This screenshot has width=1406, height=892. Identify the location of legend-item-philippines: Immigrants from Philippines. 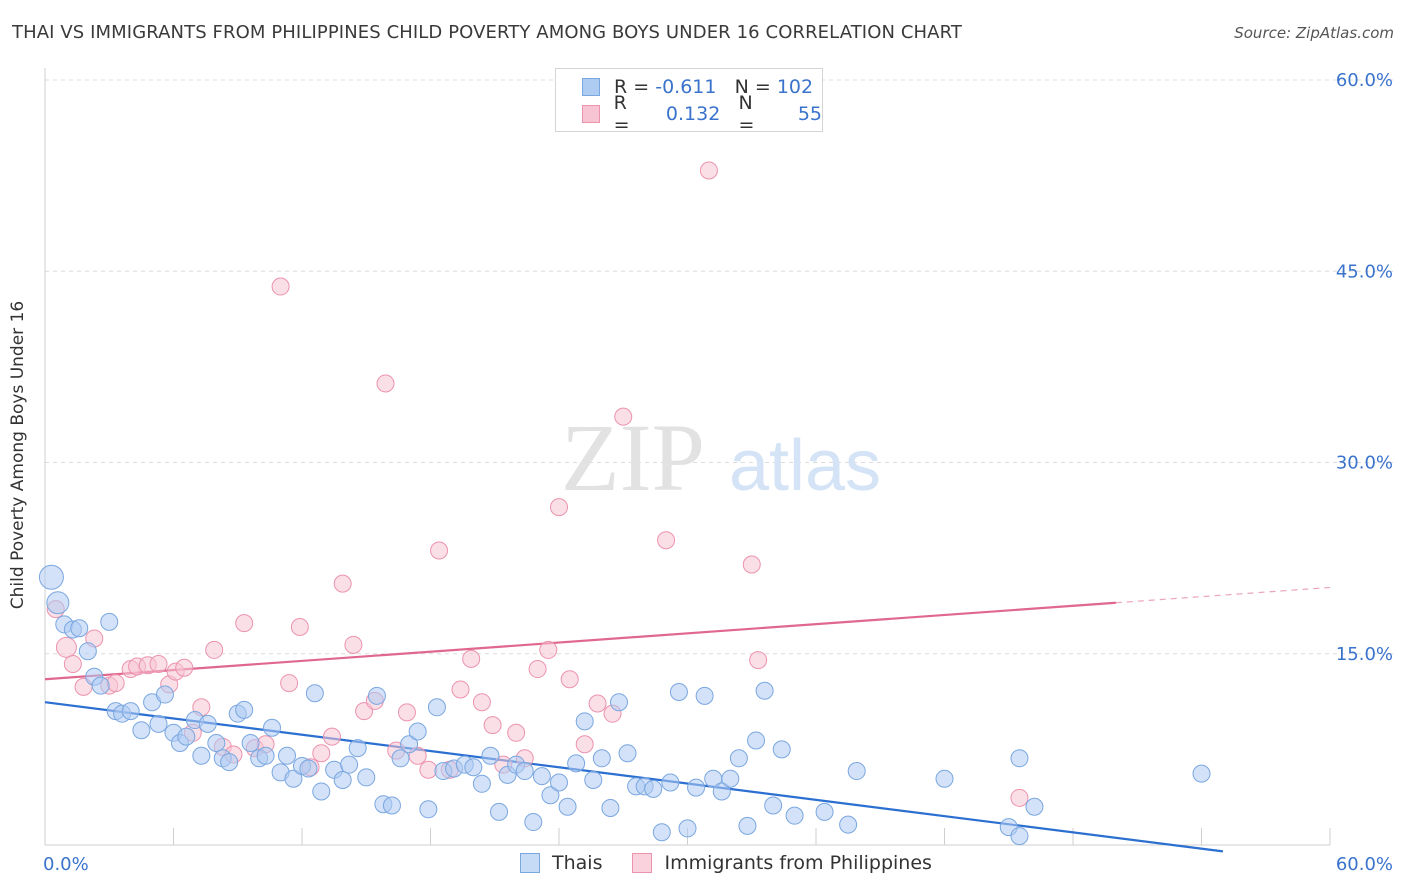
(782, 863).